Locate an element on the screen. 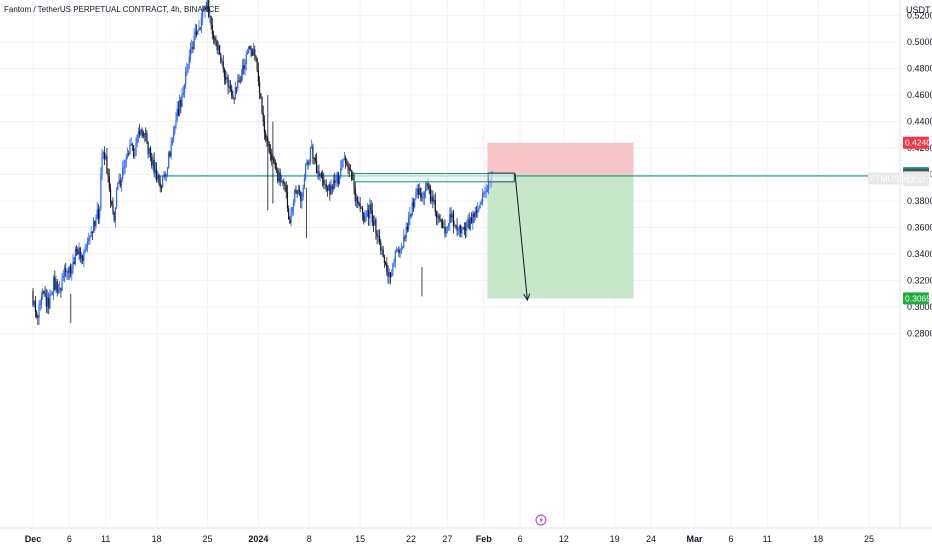 The image size is (932, 550). x-tick-label: 6 is located at coordinates (69, 539).